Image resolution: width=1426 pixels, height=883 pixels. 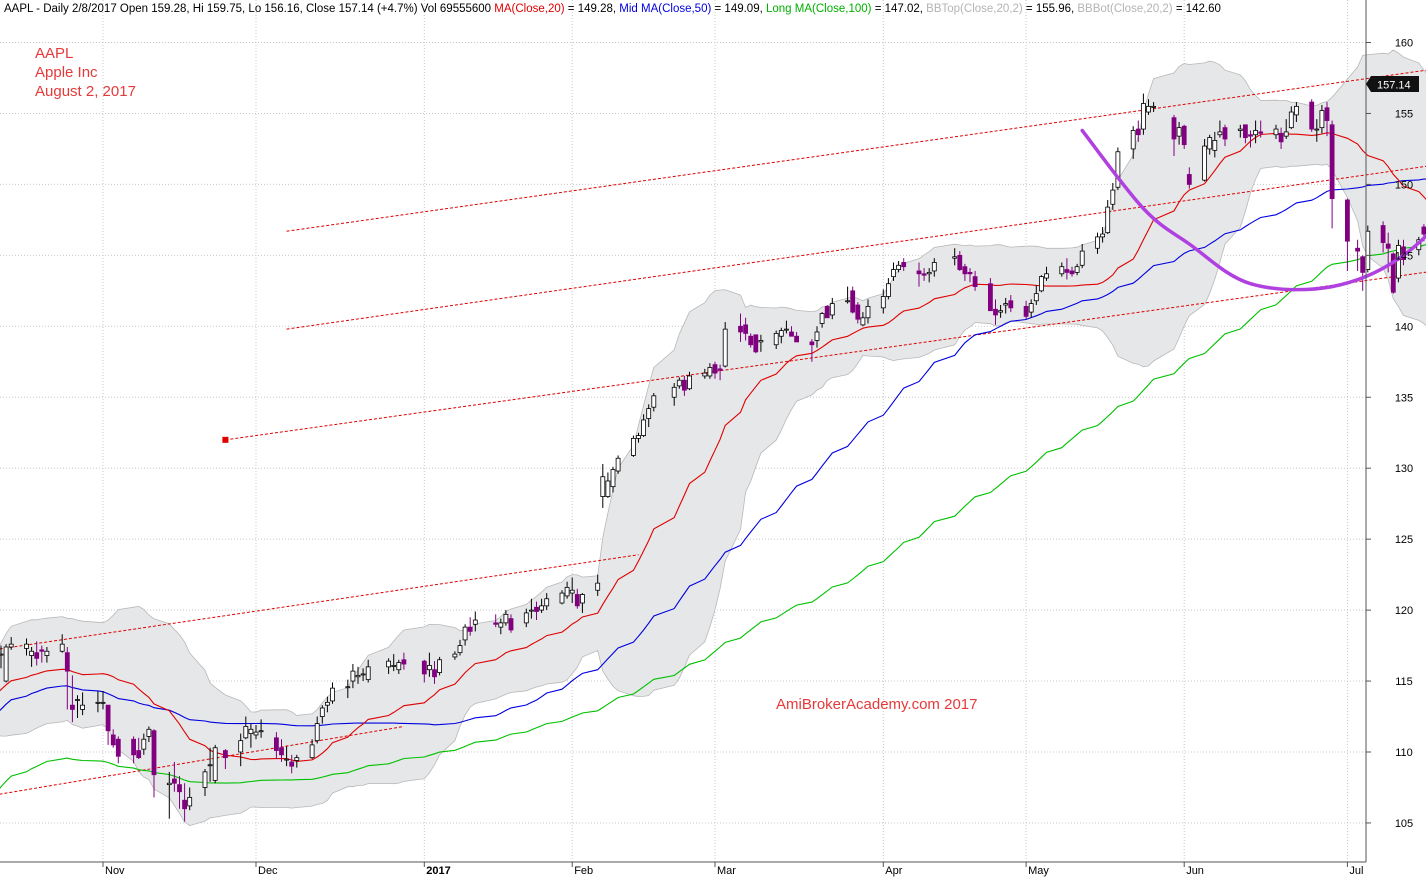 What do you see at coordinates (726, 871) in the screenshot?
I see `x-tick-label: Mar` at bounding box center [726, 871].